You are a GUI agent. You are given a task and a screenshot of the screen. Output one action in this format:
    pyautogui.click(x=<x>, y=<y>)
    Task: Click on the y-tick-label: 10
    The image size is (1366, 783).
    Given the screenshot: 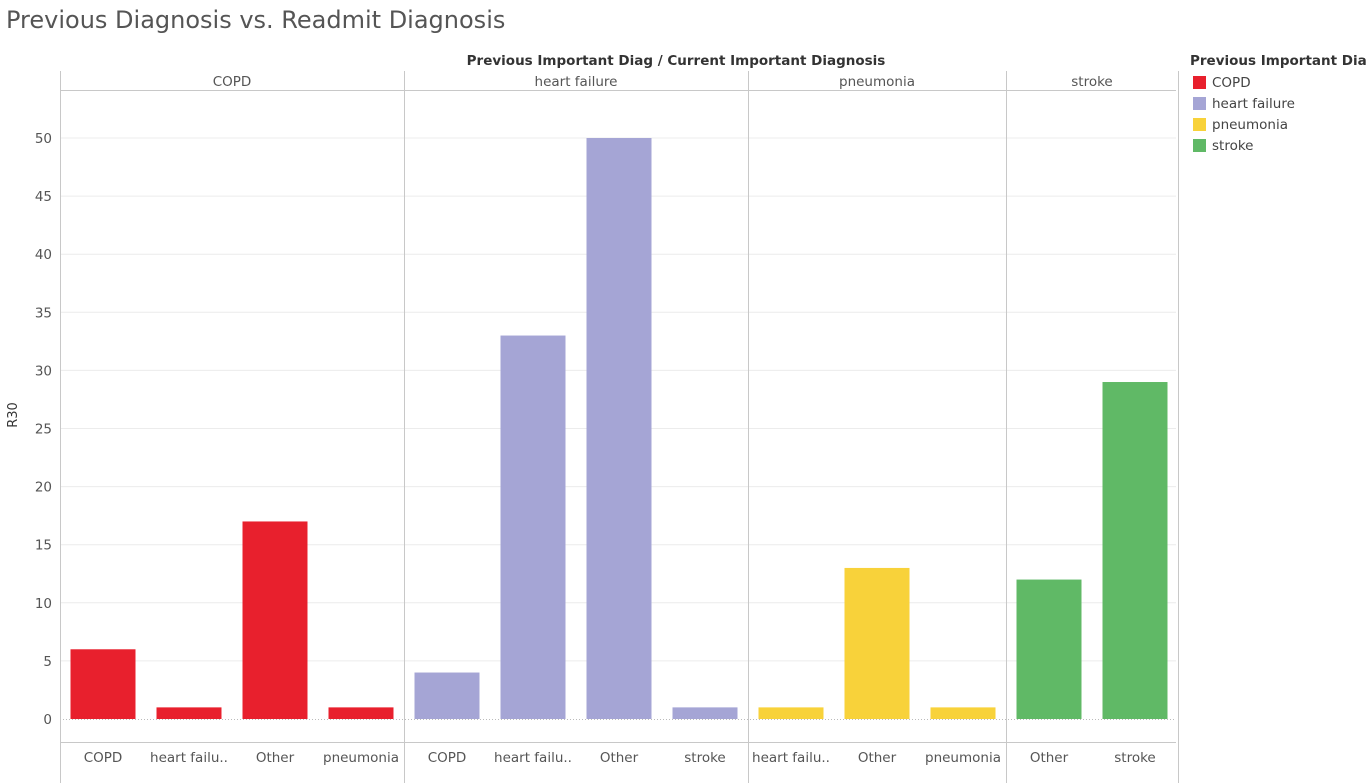 What is the action you would take?
    pyautogui.click(x=43, y=604)
    